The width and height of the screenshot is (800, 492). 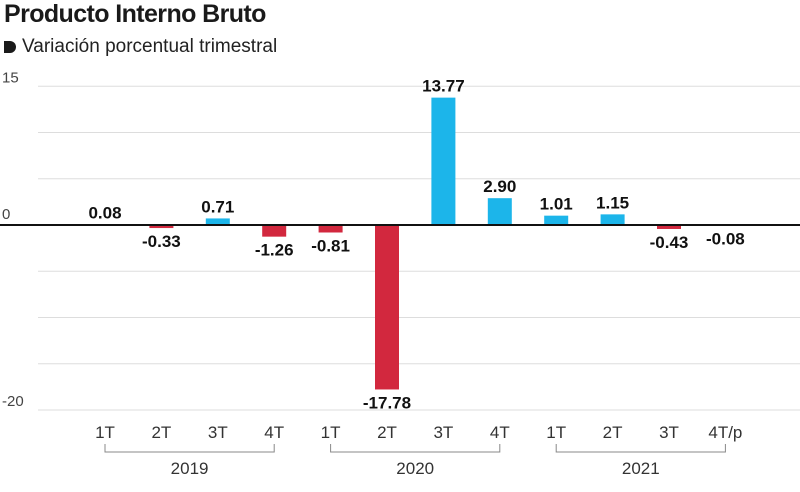 What do you see at coordinates (641, 468) in the screenshot?
I see `group-label: 2021` at bounding box center [641, 468].